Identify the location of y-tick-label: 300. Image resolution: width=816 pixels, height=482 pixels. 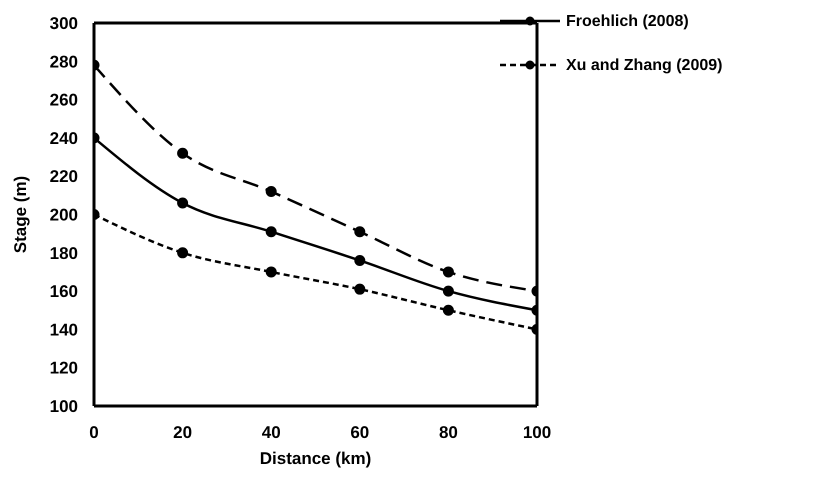
(64, 24).